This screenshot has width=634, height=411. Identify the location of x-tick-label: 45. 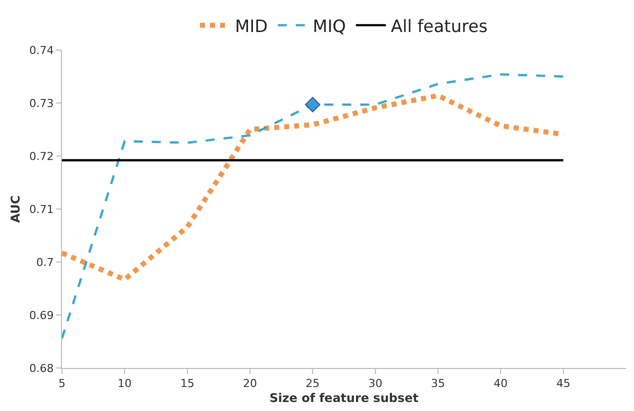
(563, 383).